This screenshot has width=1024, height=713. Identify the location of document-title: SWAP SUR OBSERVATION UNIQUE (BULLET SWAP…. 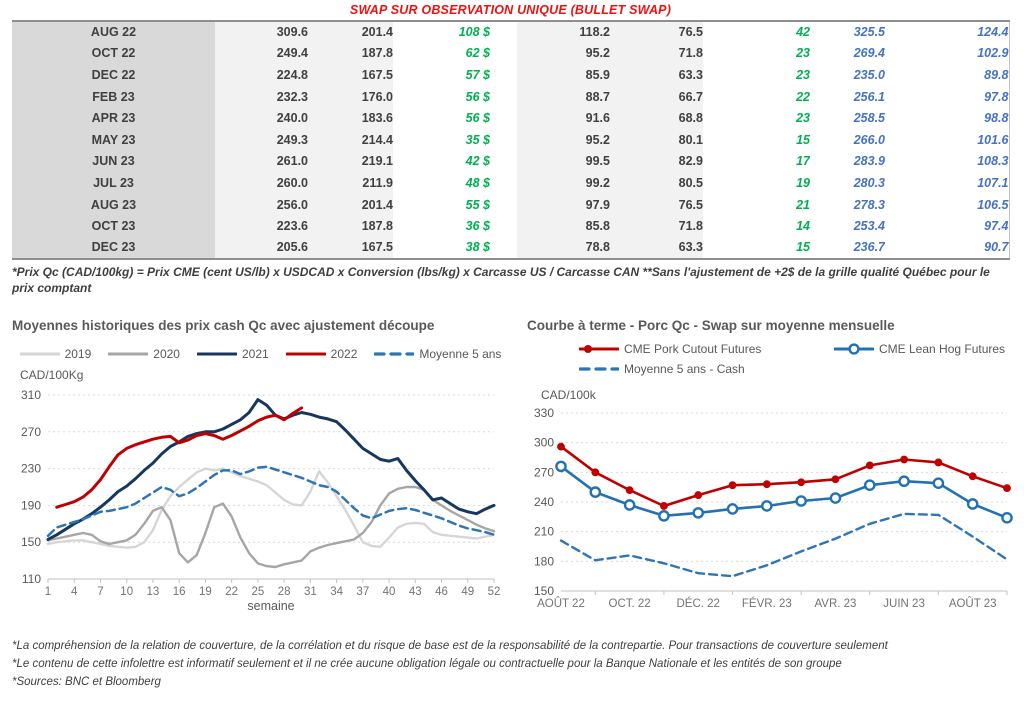
(510, 10).